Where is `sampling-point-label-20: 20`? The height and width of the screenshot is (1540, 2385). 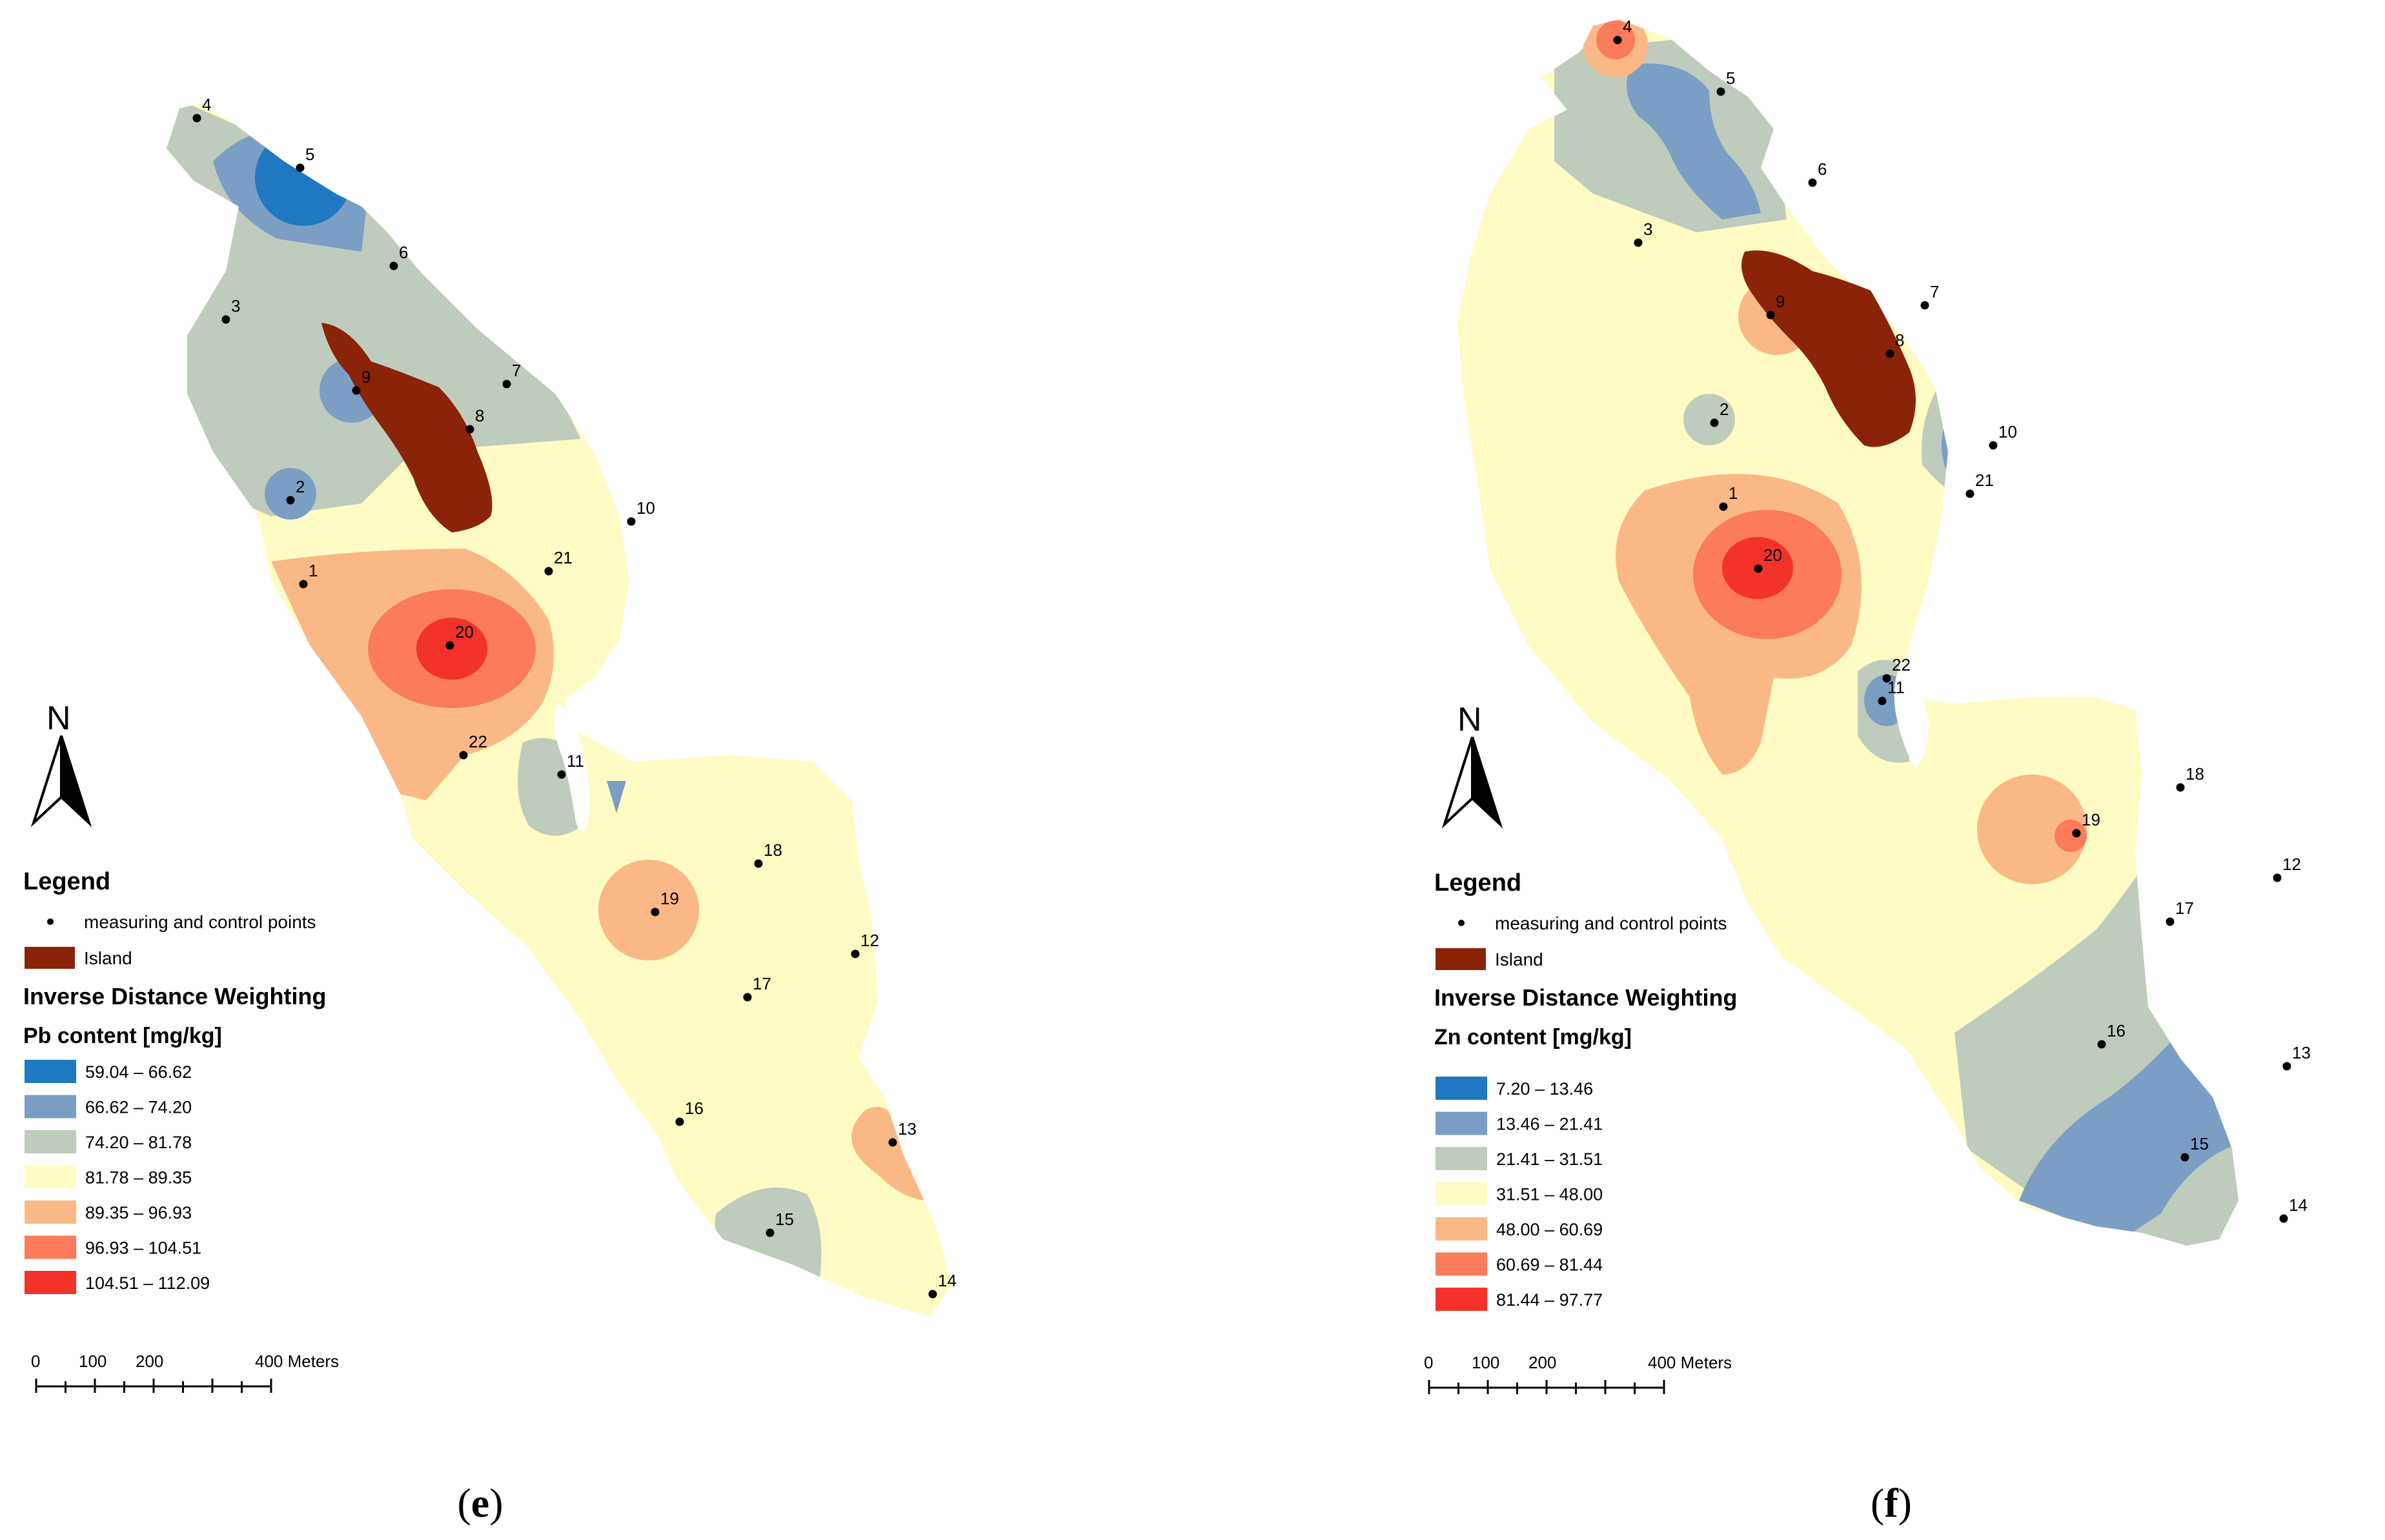 sampling-point-label-20: 20 is located at coordinates (1772, 555).